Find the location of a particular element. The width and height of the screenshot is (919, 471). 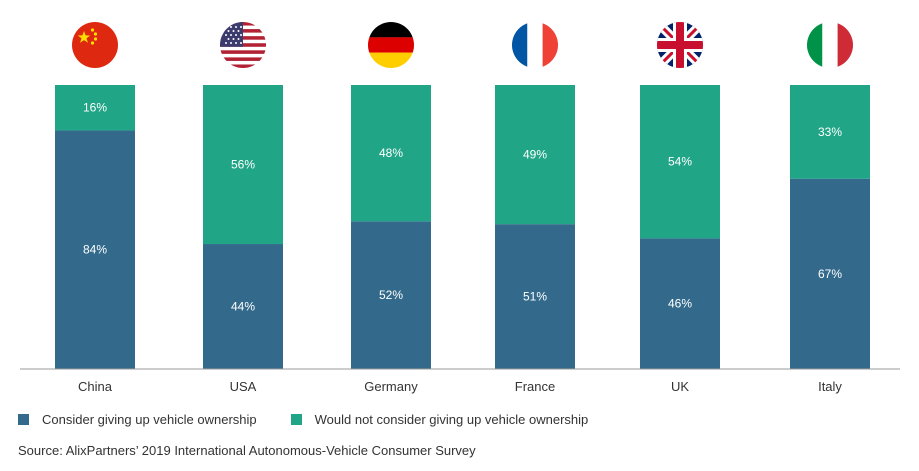

data-label-usa-would-not-consider: 56% is located at coordinates (243, 165).